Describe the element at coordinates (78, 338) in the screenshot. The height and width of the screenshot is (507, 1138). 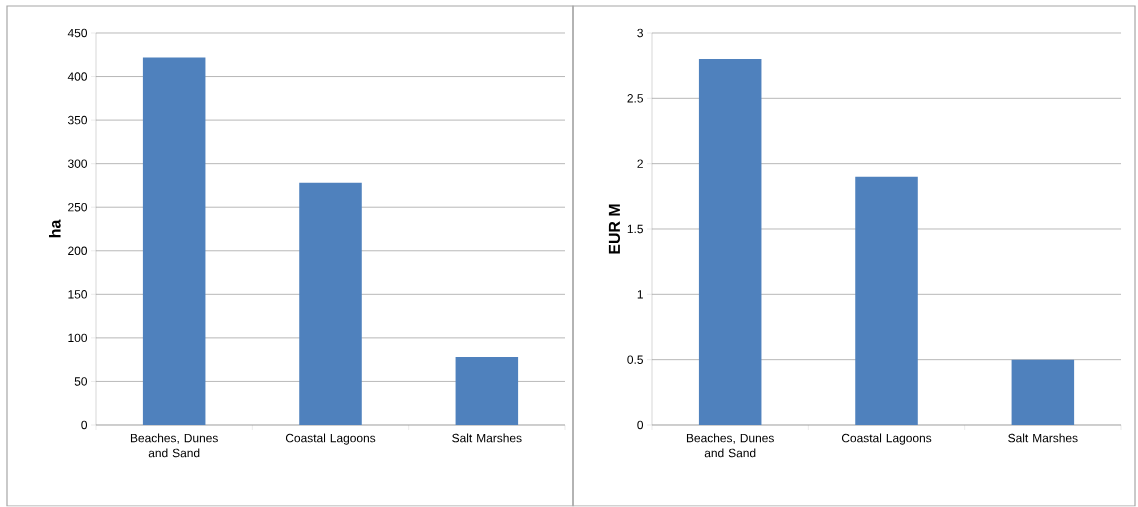
I see `y-tick-label: 100` at that location.